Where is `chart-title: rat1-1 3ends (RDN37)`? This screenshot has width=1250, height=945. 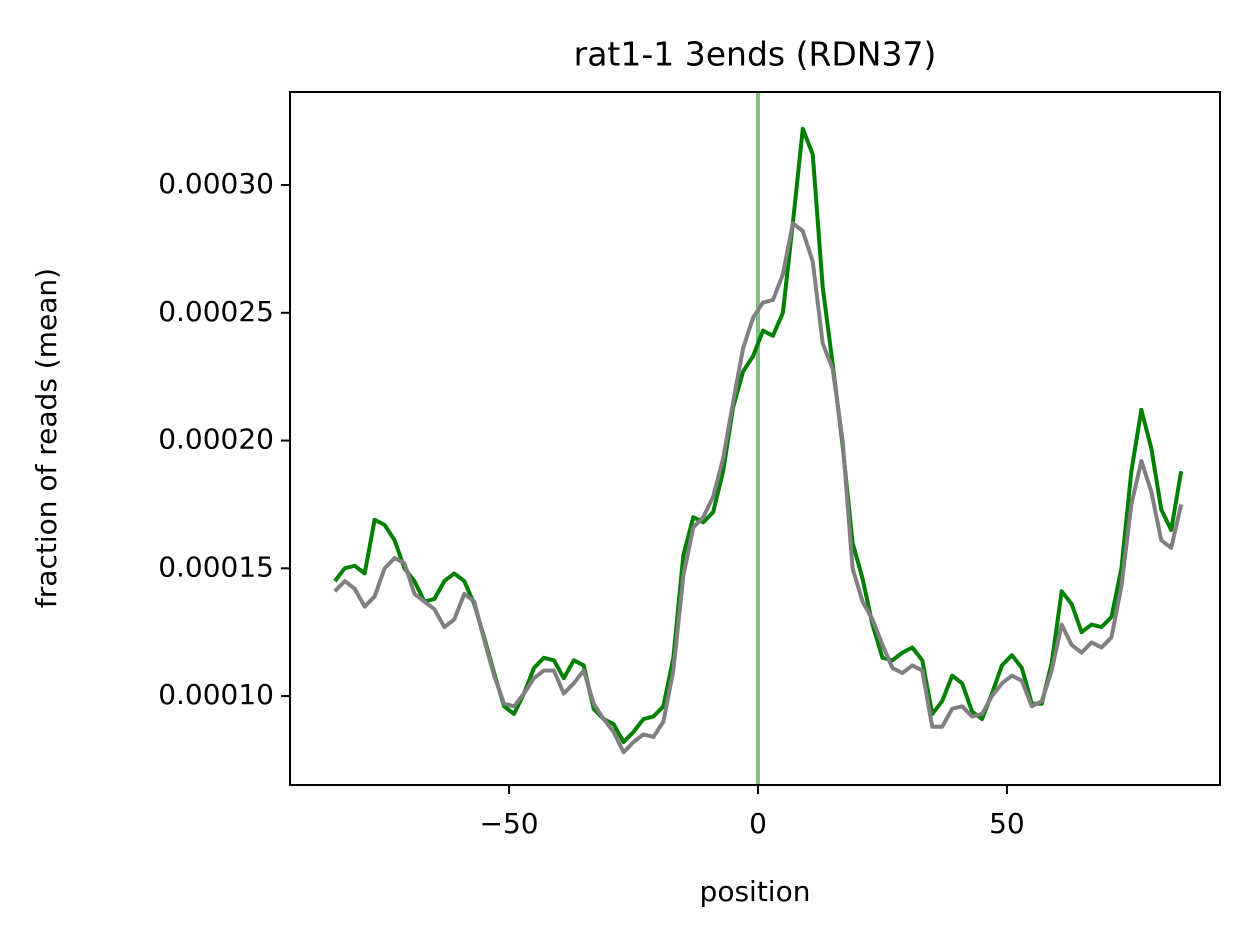
chart-title: rat1-1 3ends (RDN37) is located at coordinates (755, 54).